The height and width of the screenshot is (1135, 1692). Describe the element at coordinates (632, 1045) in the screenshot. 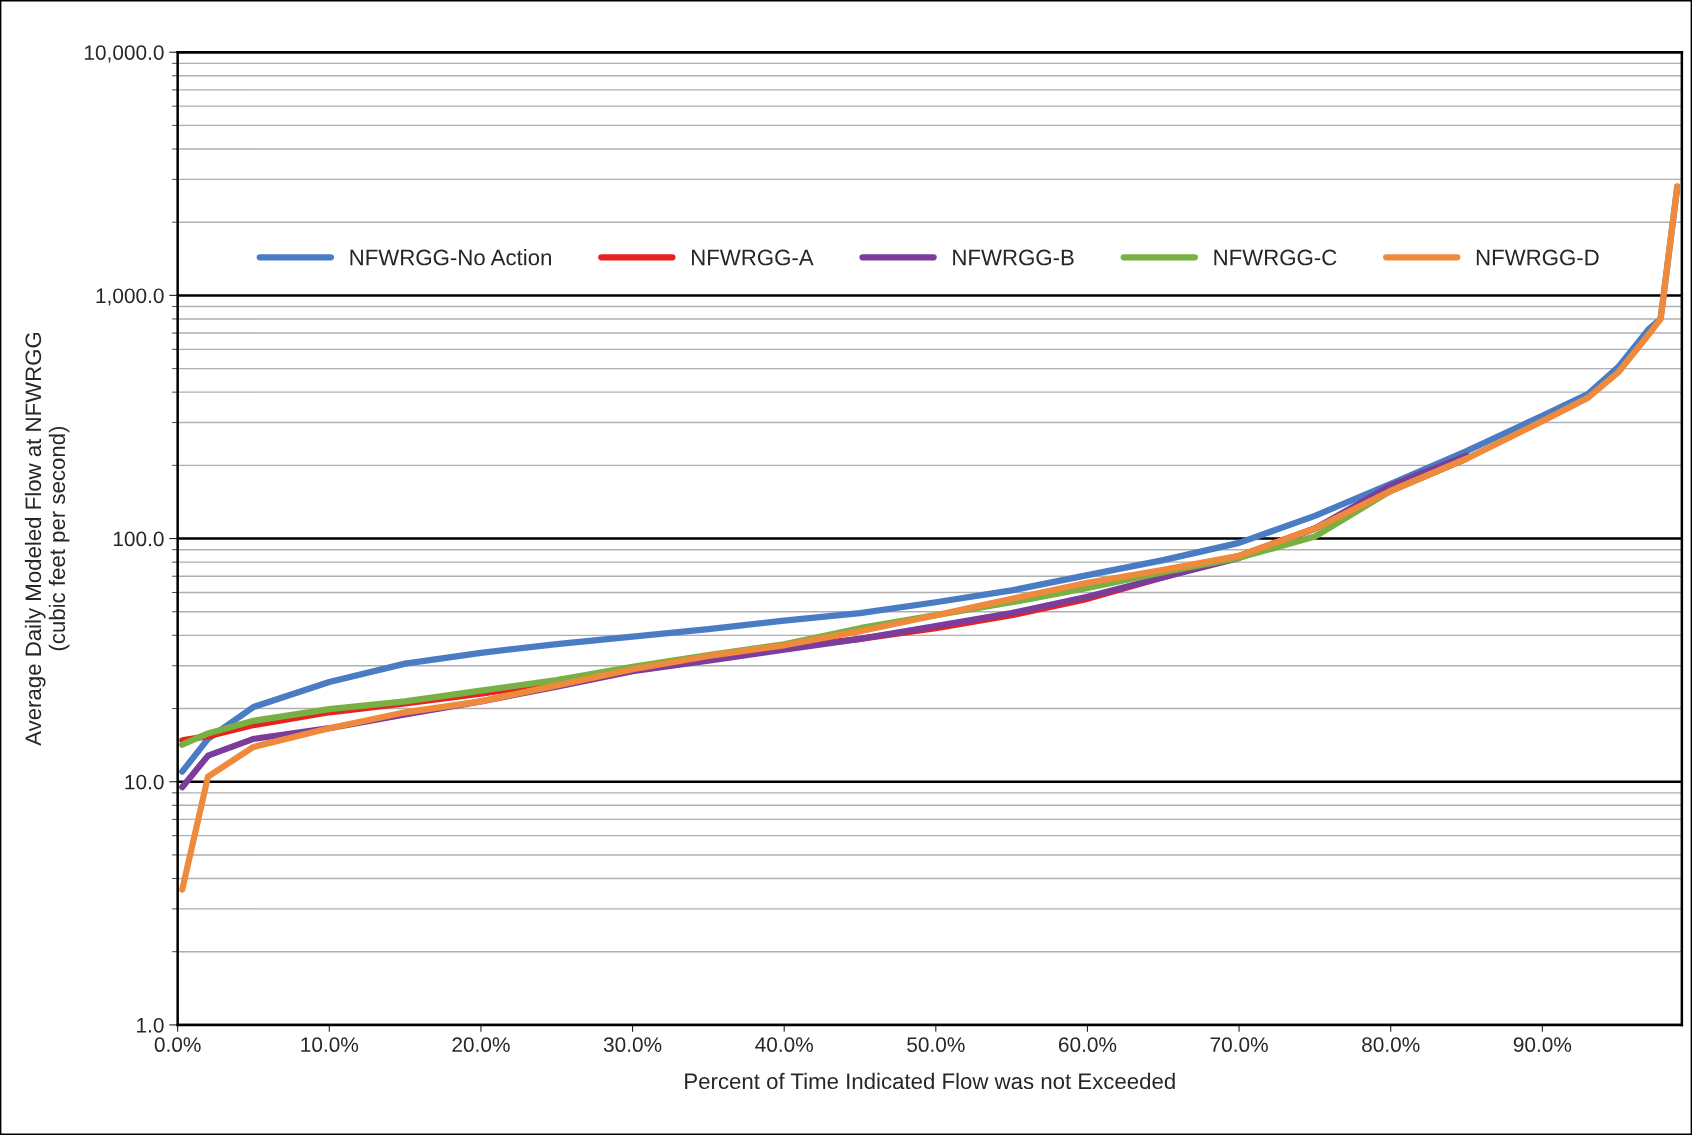

I see `x-tick-label: 30.0%` at that location.